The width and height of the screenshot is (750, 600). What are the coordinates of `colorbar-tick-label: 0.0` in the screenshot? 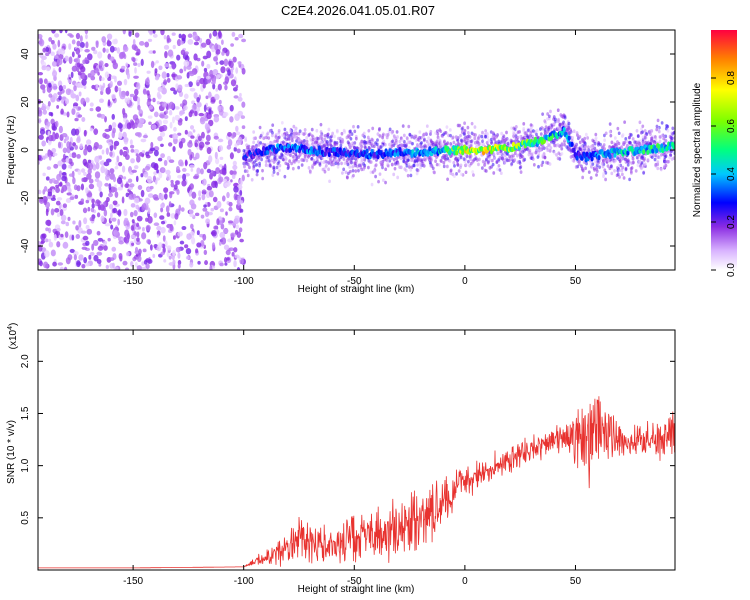 It's located at (731, 270).